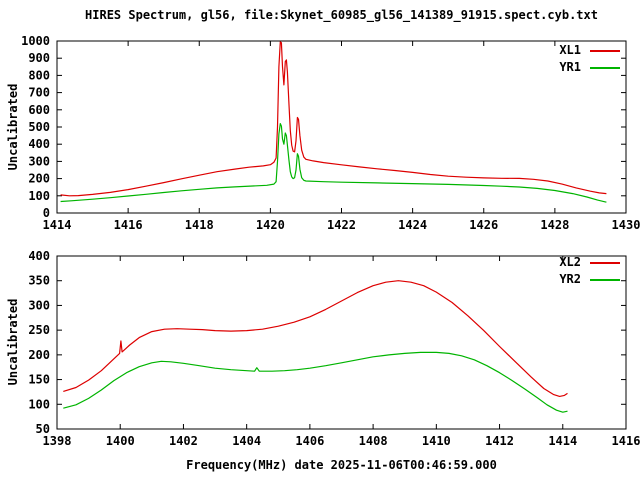  What do you see at coordinates (499, 441) in the screenshot?
I see `x-tick-label: 1412` at bounding box center [499, 441].